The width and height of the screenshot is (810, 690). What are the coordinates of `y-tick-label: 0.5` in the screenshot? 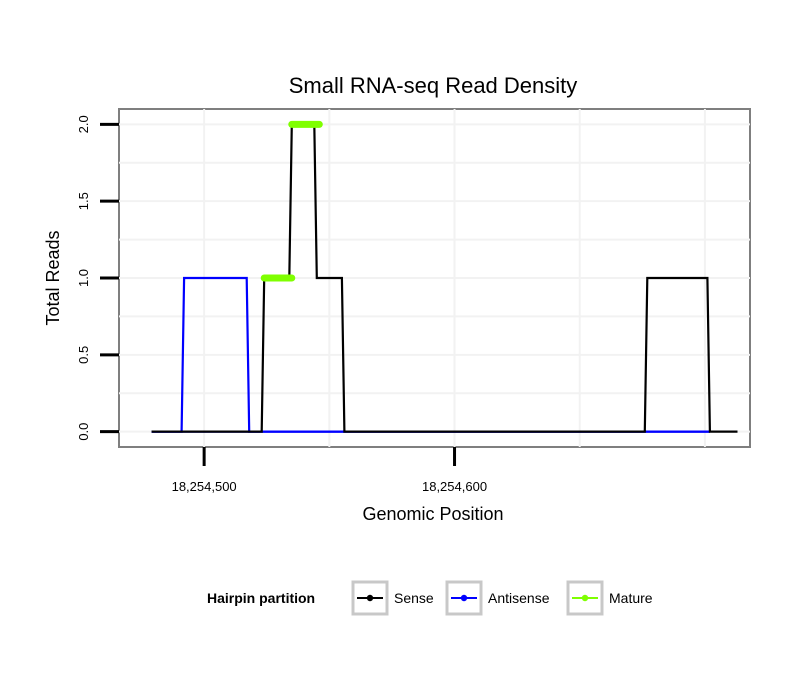 It's located at (83, 355).